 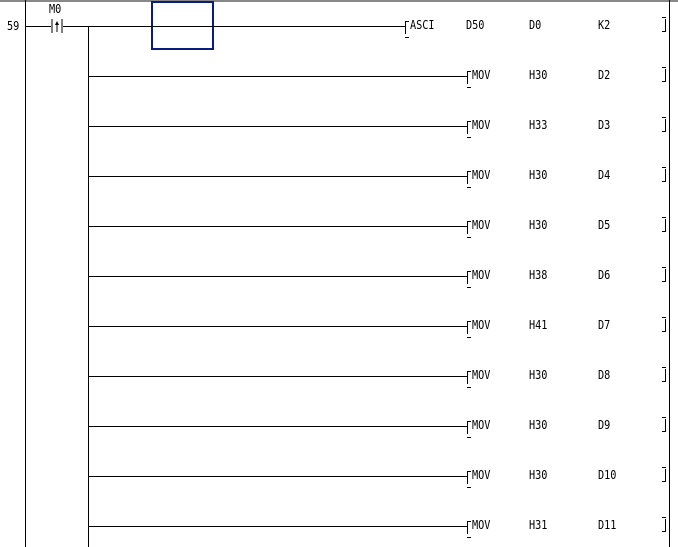 I want to click on instruction-operand: D6, so click(x=604, y=275).